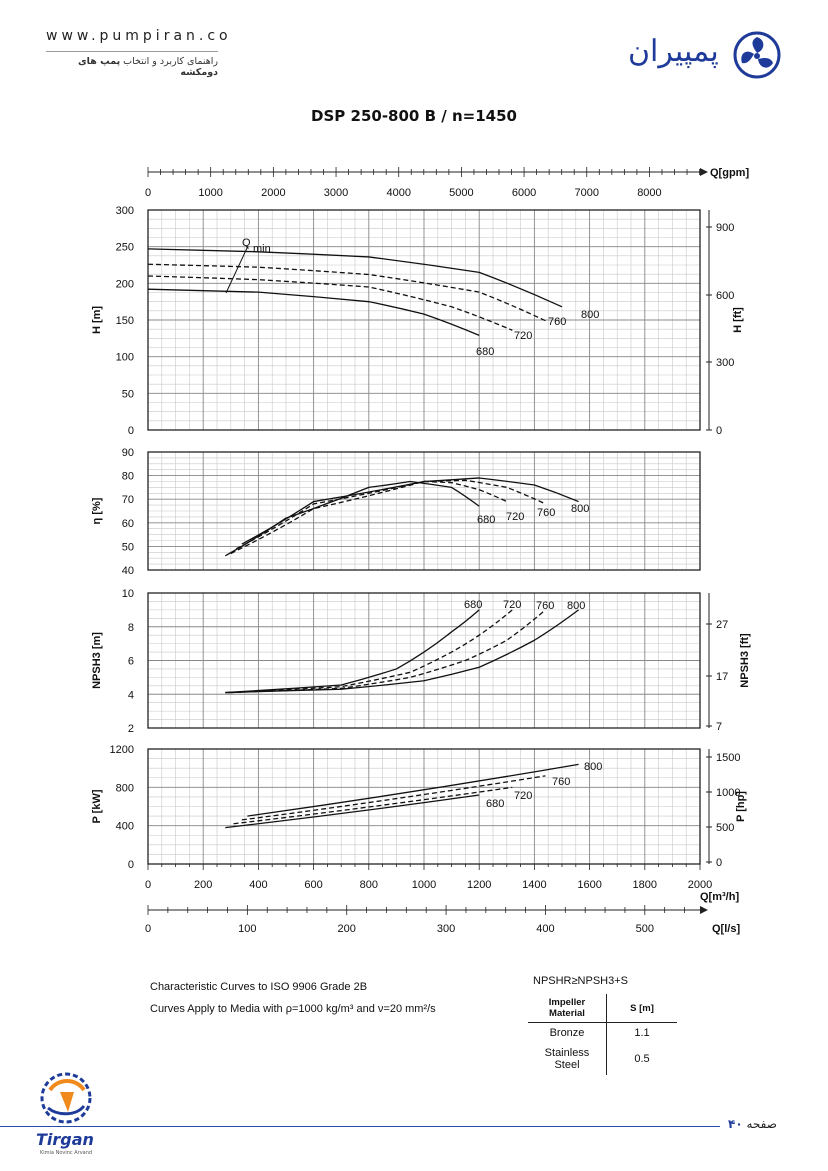 This screenshot has width=828, height=1171. Describe the element at coordinates (719, 727) in the screenshot. I see `y2-tick-label: 7` at that location.